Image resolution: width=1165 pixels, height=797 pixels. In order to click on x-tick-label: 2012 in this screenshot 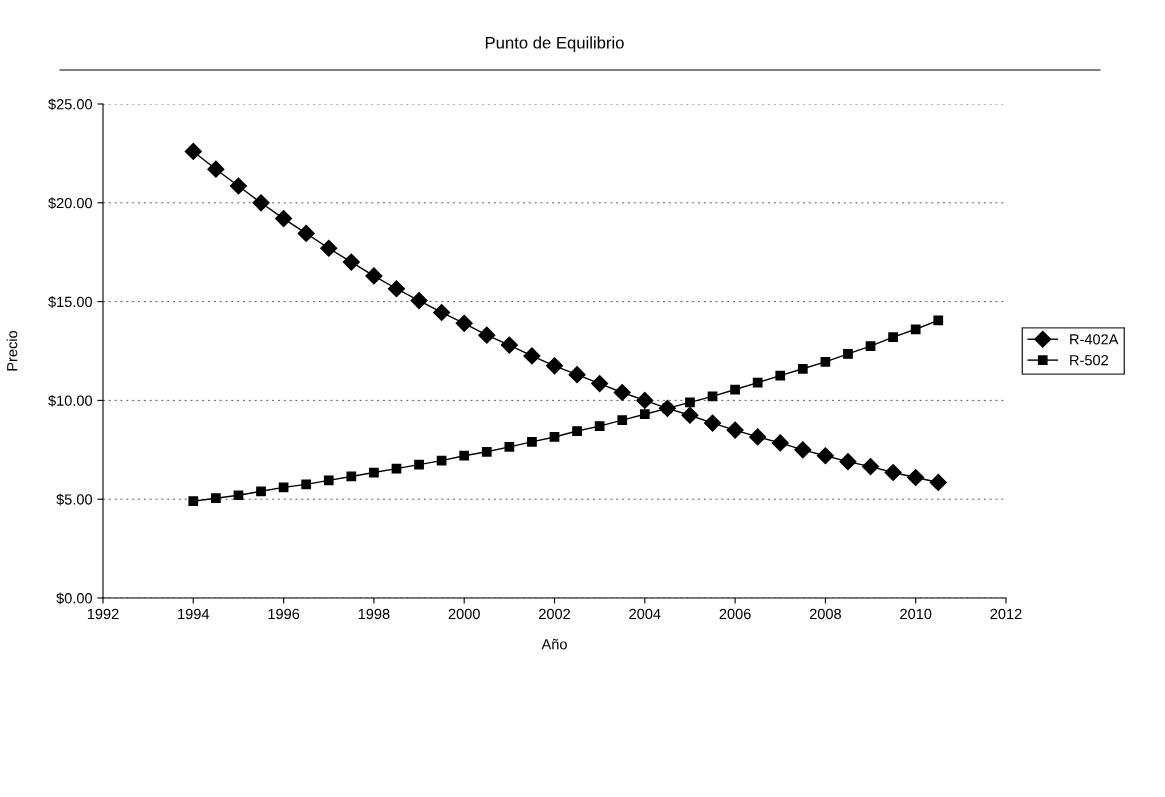, I will do `click(1006, 614)`.